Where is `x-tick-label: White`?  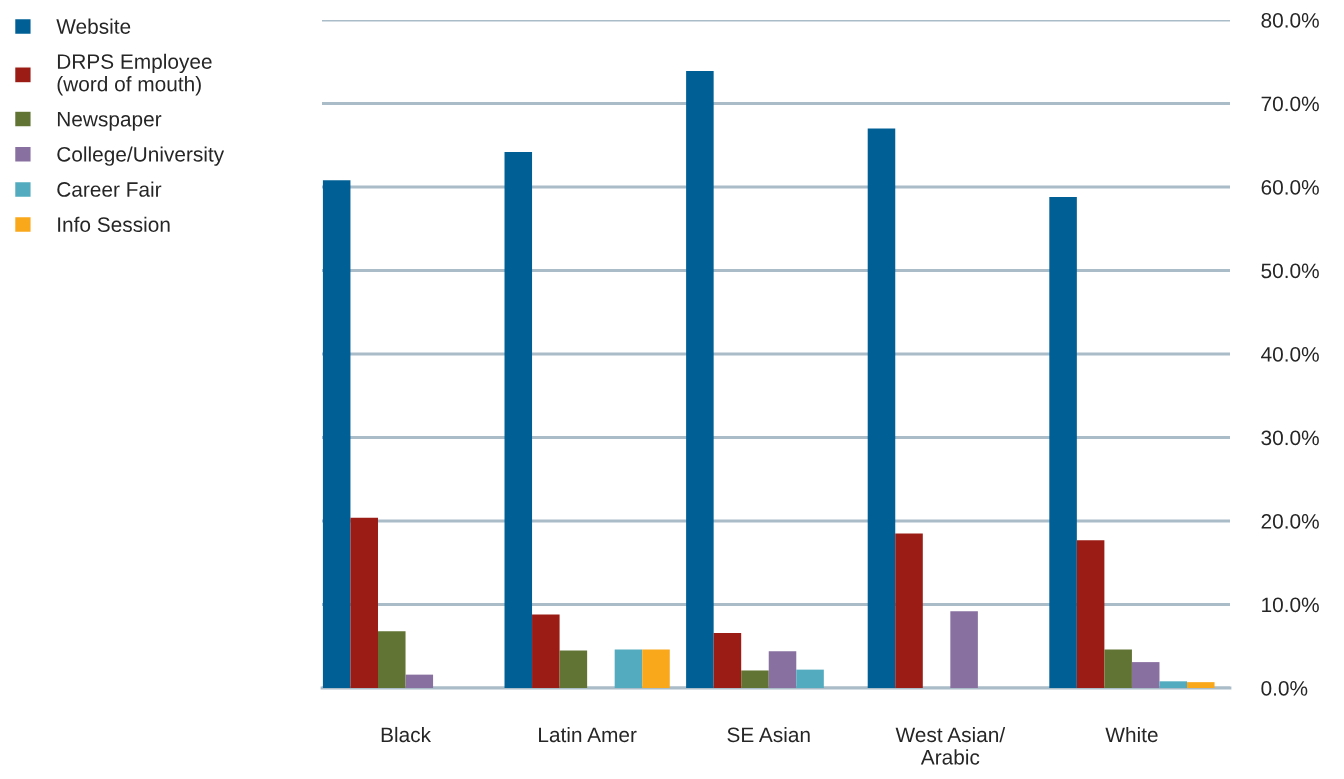 x-tick-label: White is located at coordinates (1131, 734).